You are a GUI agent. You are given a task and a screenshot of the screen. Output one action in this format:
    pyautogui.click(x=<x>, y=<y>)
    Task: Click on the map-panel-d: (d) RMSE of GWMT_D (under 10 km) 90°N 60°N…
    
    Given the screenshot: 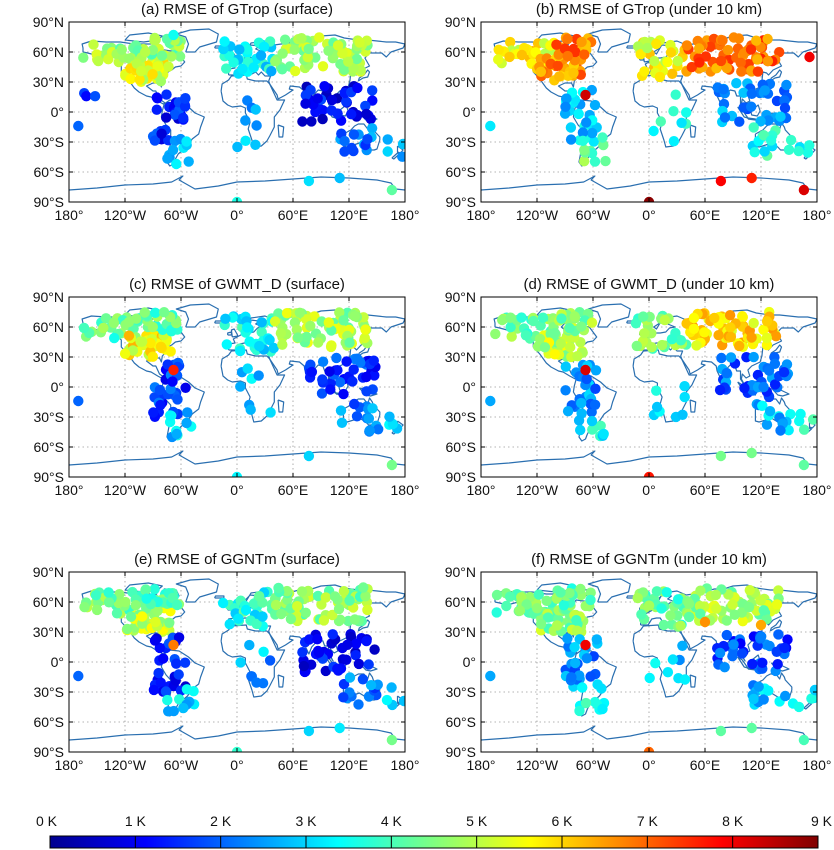 What is the action you would take?
    pyautogui.click(x=638, y=387)
    